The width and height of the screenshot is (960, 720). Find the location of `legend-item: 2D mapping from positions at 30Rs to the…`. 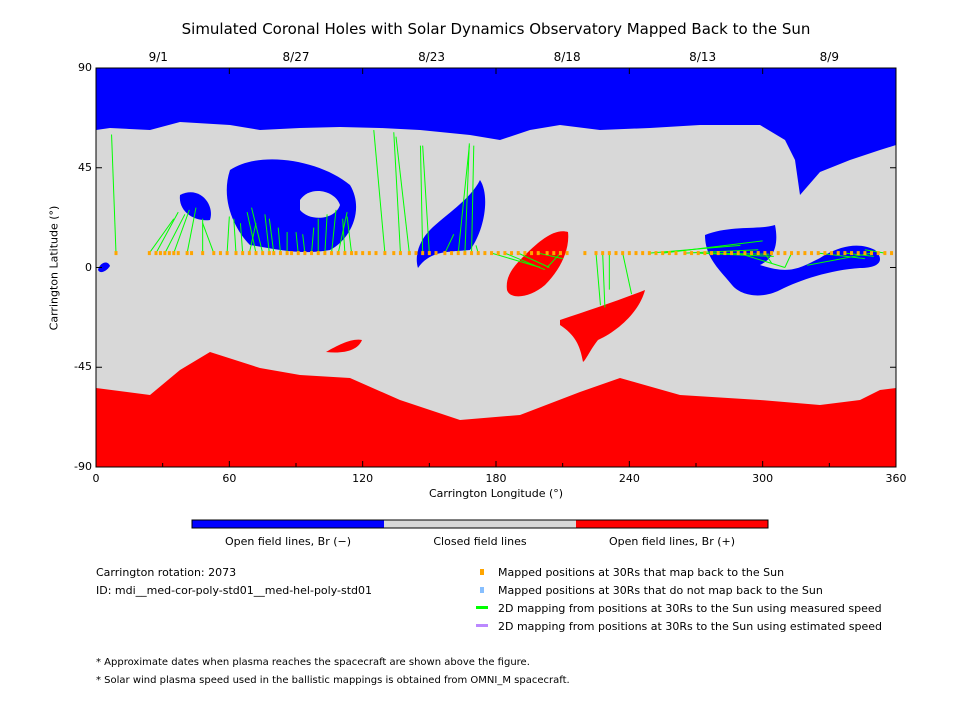

legend-item: 2D mapping from positions at 30Rs to the… is located at coordinates (690, 626).